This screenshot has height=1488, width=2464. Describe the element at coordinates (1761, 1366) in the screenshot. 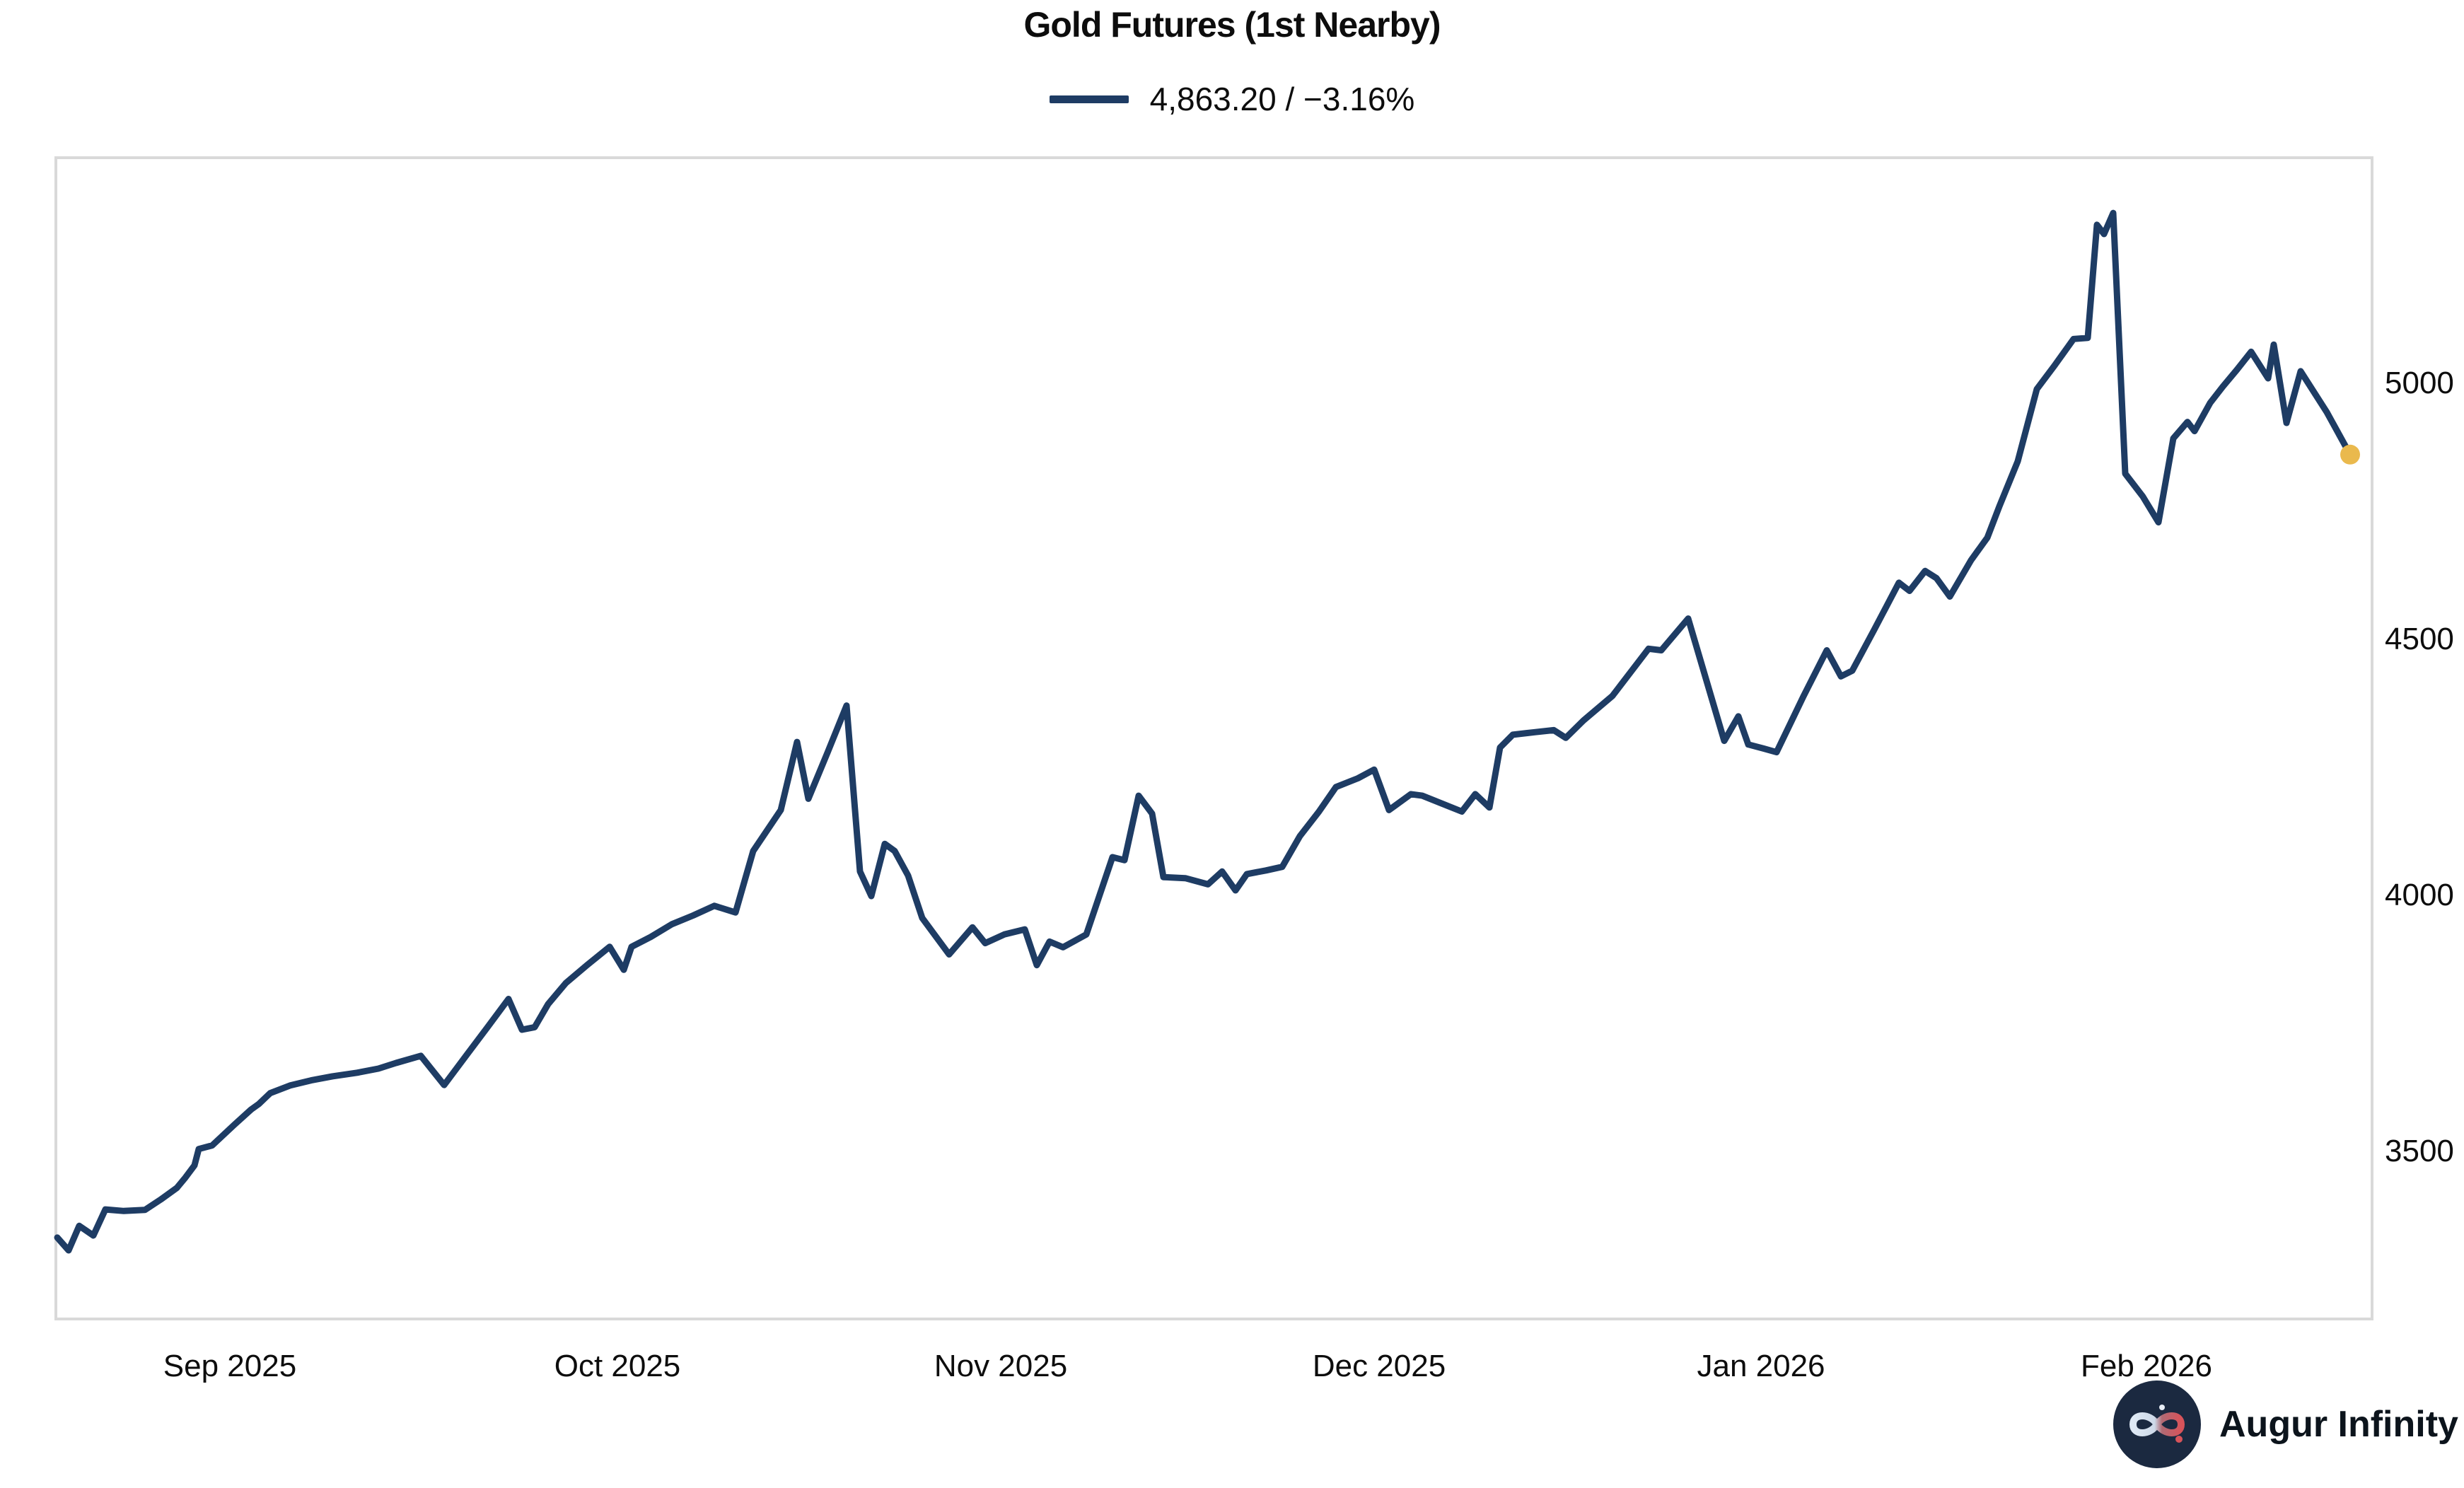

I see `x-tick-jan-2026: Jan 2026` at that location.